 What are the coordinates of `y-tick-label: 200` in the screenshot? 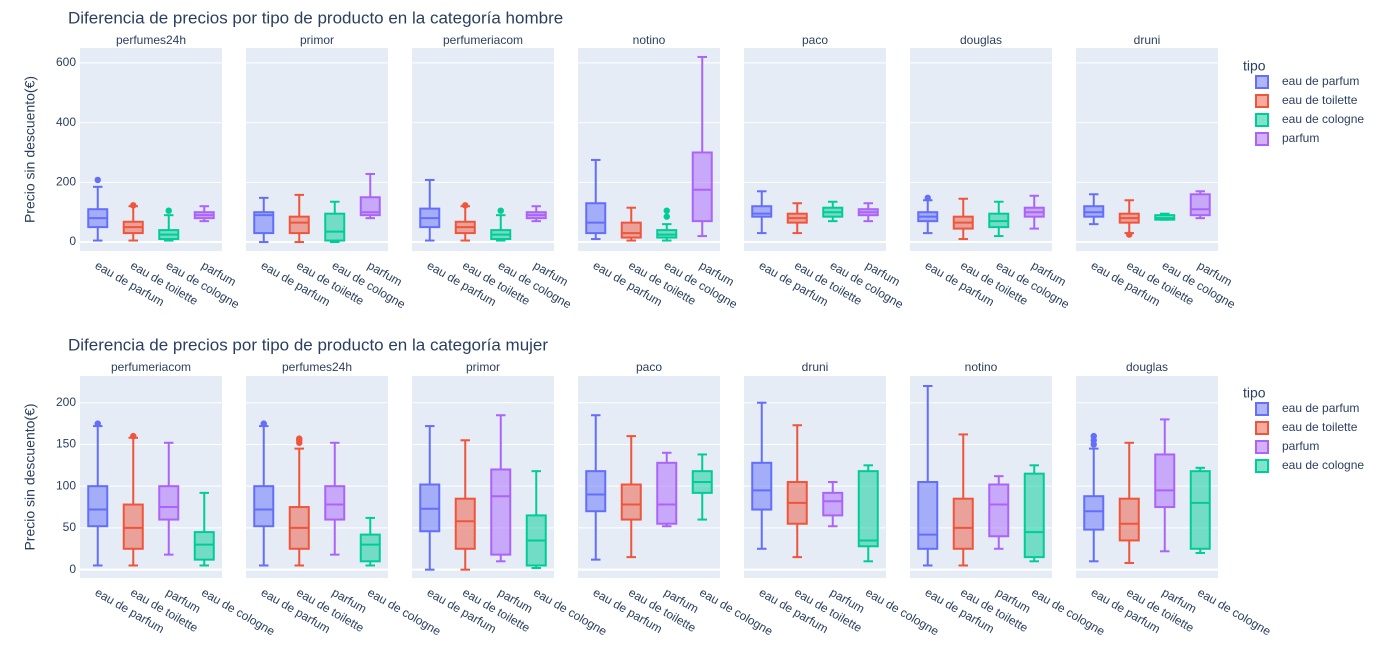 It's located at (66, 402).